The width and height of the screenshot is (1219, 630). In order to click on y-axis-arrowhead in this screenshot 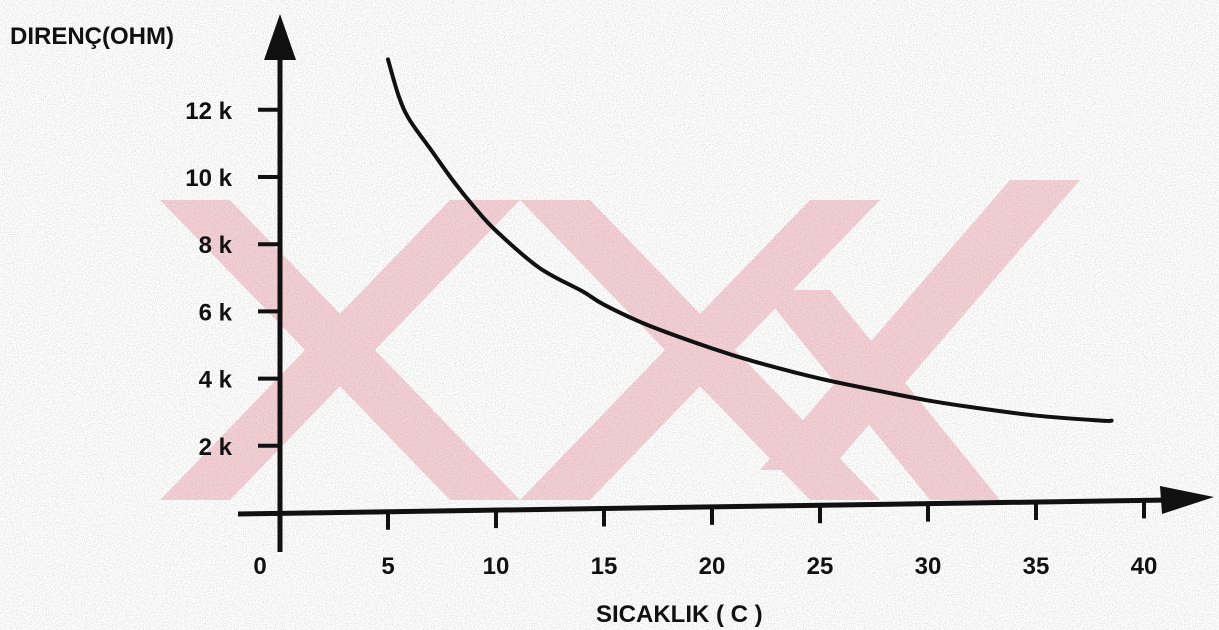, I will do `click(280, 37)`.